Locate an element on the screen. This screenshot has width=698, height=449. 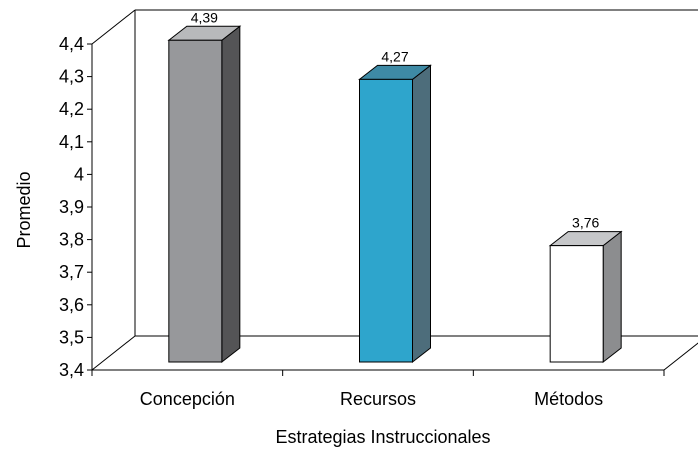
y-tick-label: 3,7 is located at coordinates (71, 272).